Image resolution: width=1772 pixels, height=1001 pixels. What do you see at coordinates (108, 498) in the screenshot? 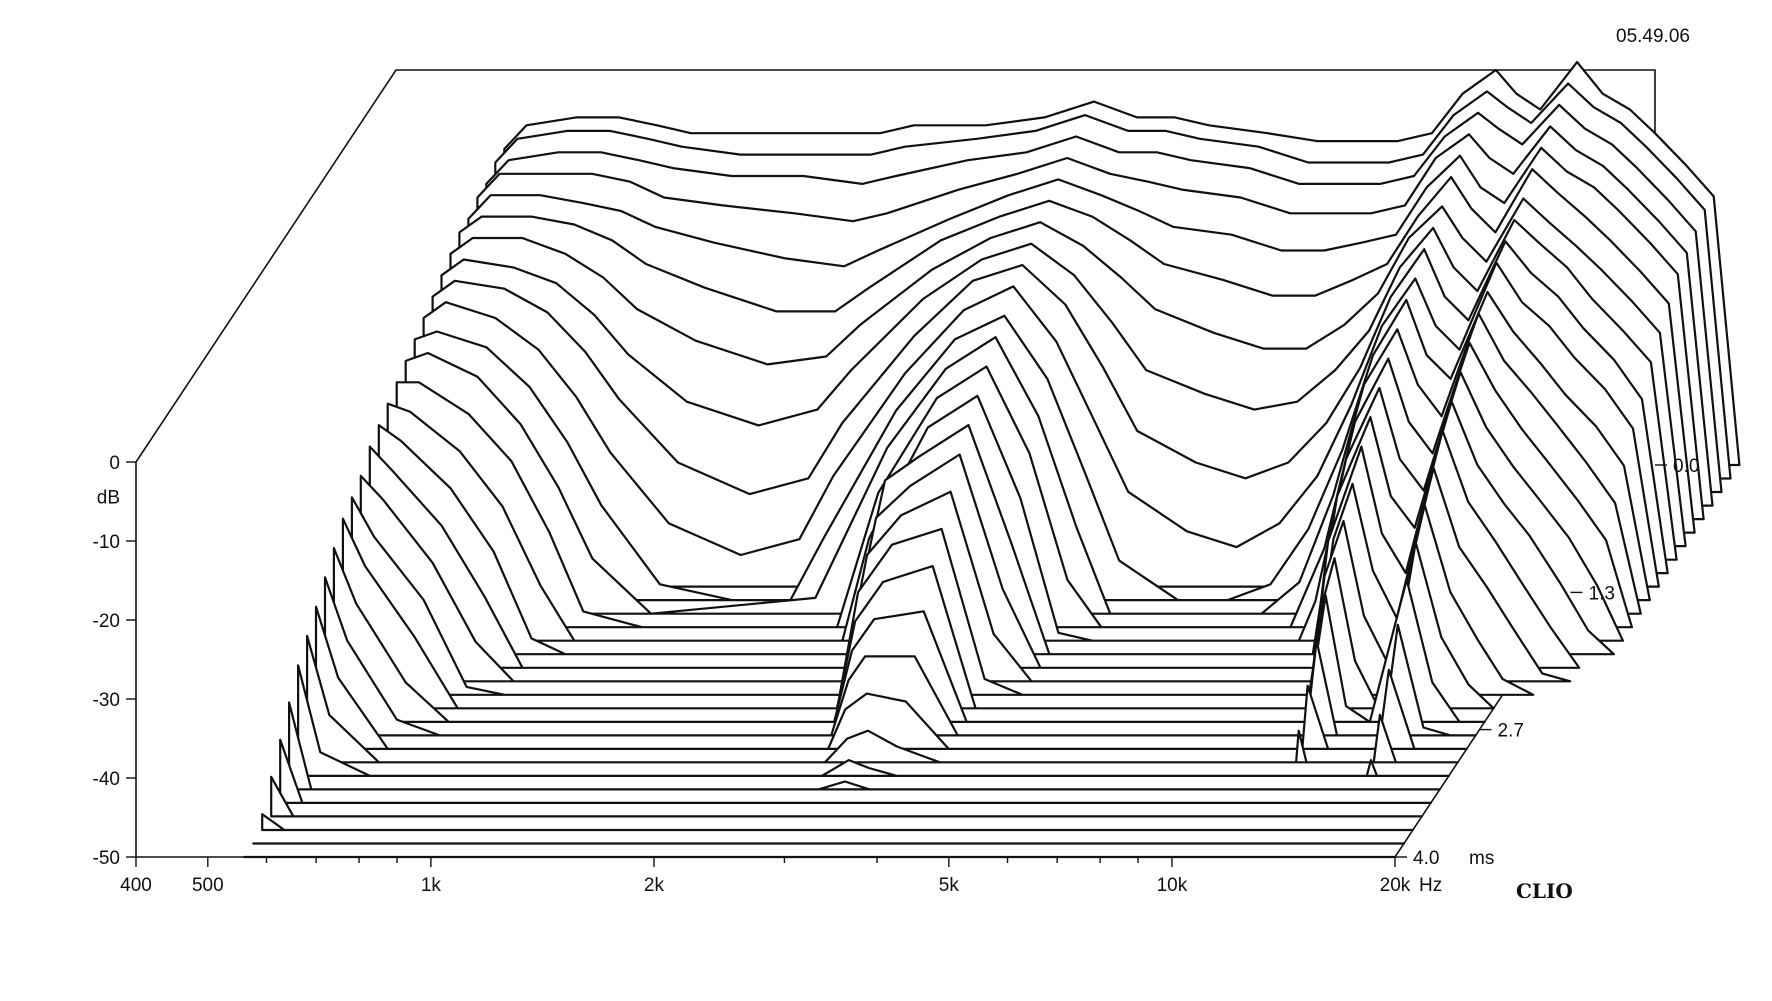
I see `y-axis-label: dB` at bounding box center [108, 498].